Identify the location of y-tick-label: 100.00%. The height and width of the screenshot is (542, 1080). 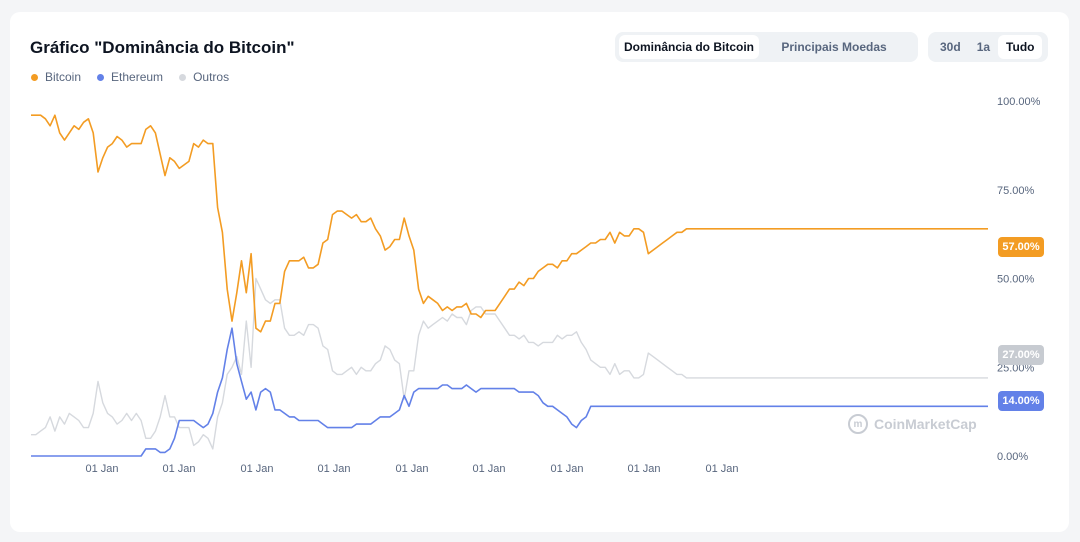
(1019, 102).